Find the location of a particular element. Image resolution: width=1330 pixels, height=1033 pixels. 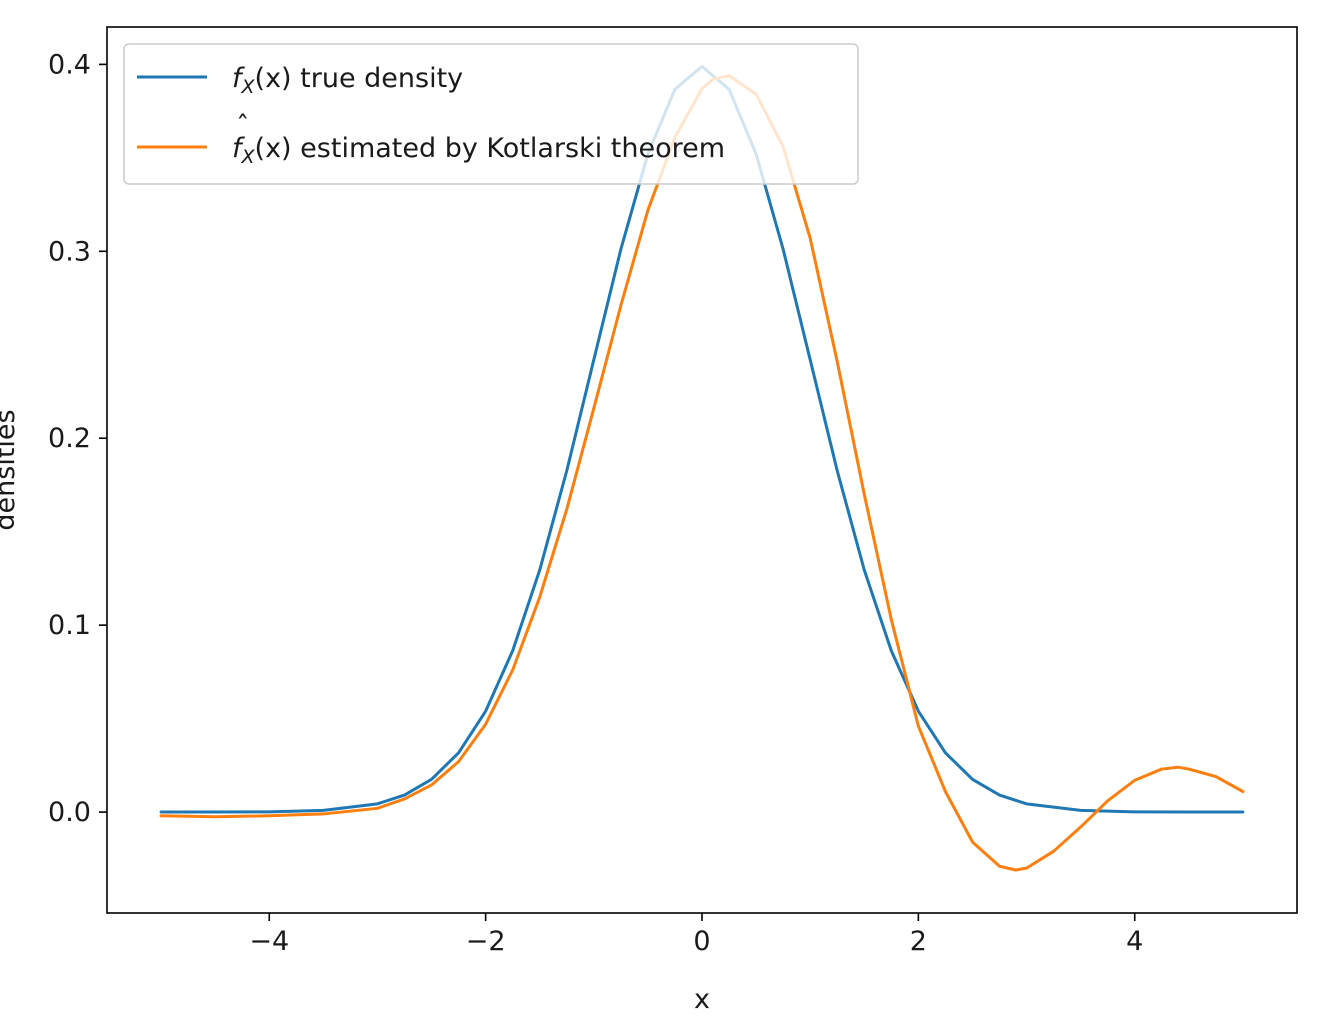

legend-label-1: fX(x) true density is located at coordinates (347, 80).